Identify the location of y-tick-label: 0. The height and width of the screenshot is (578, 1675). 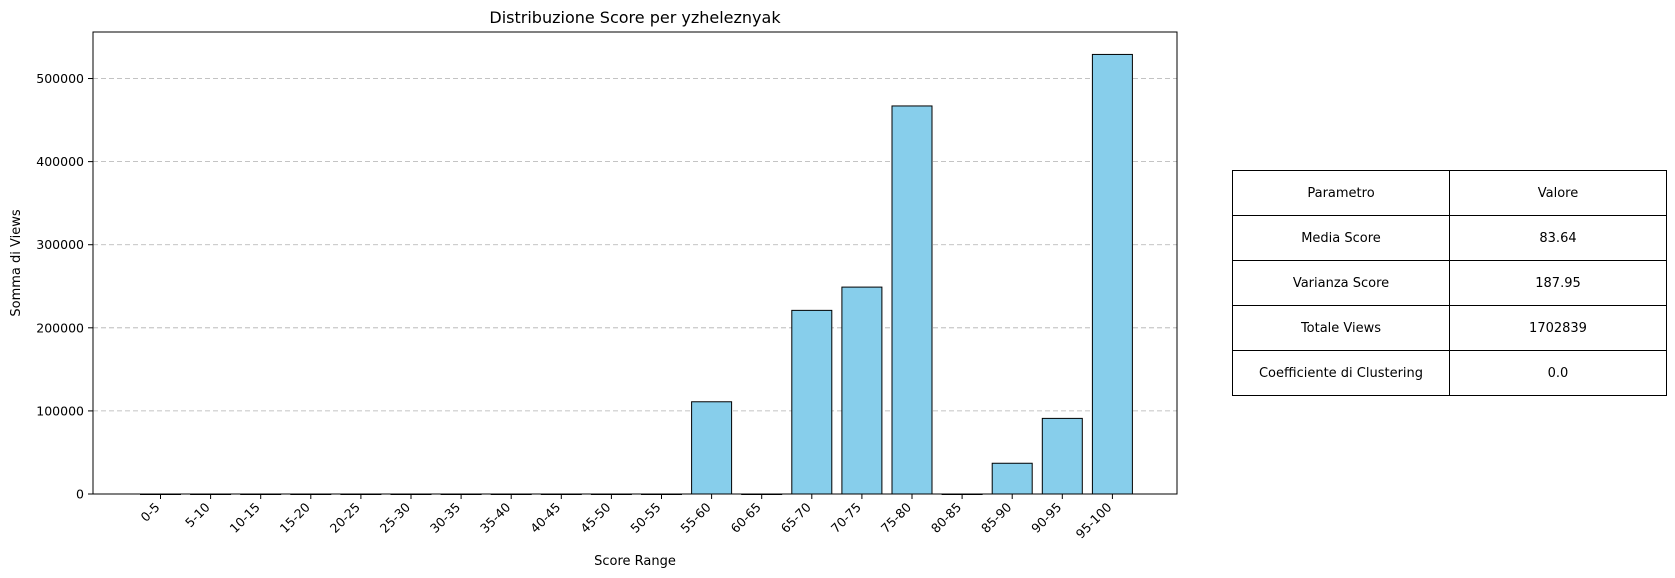
(80, 494).